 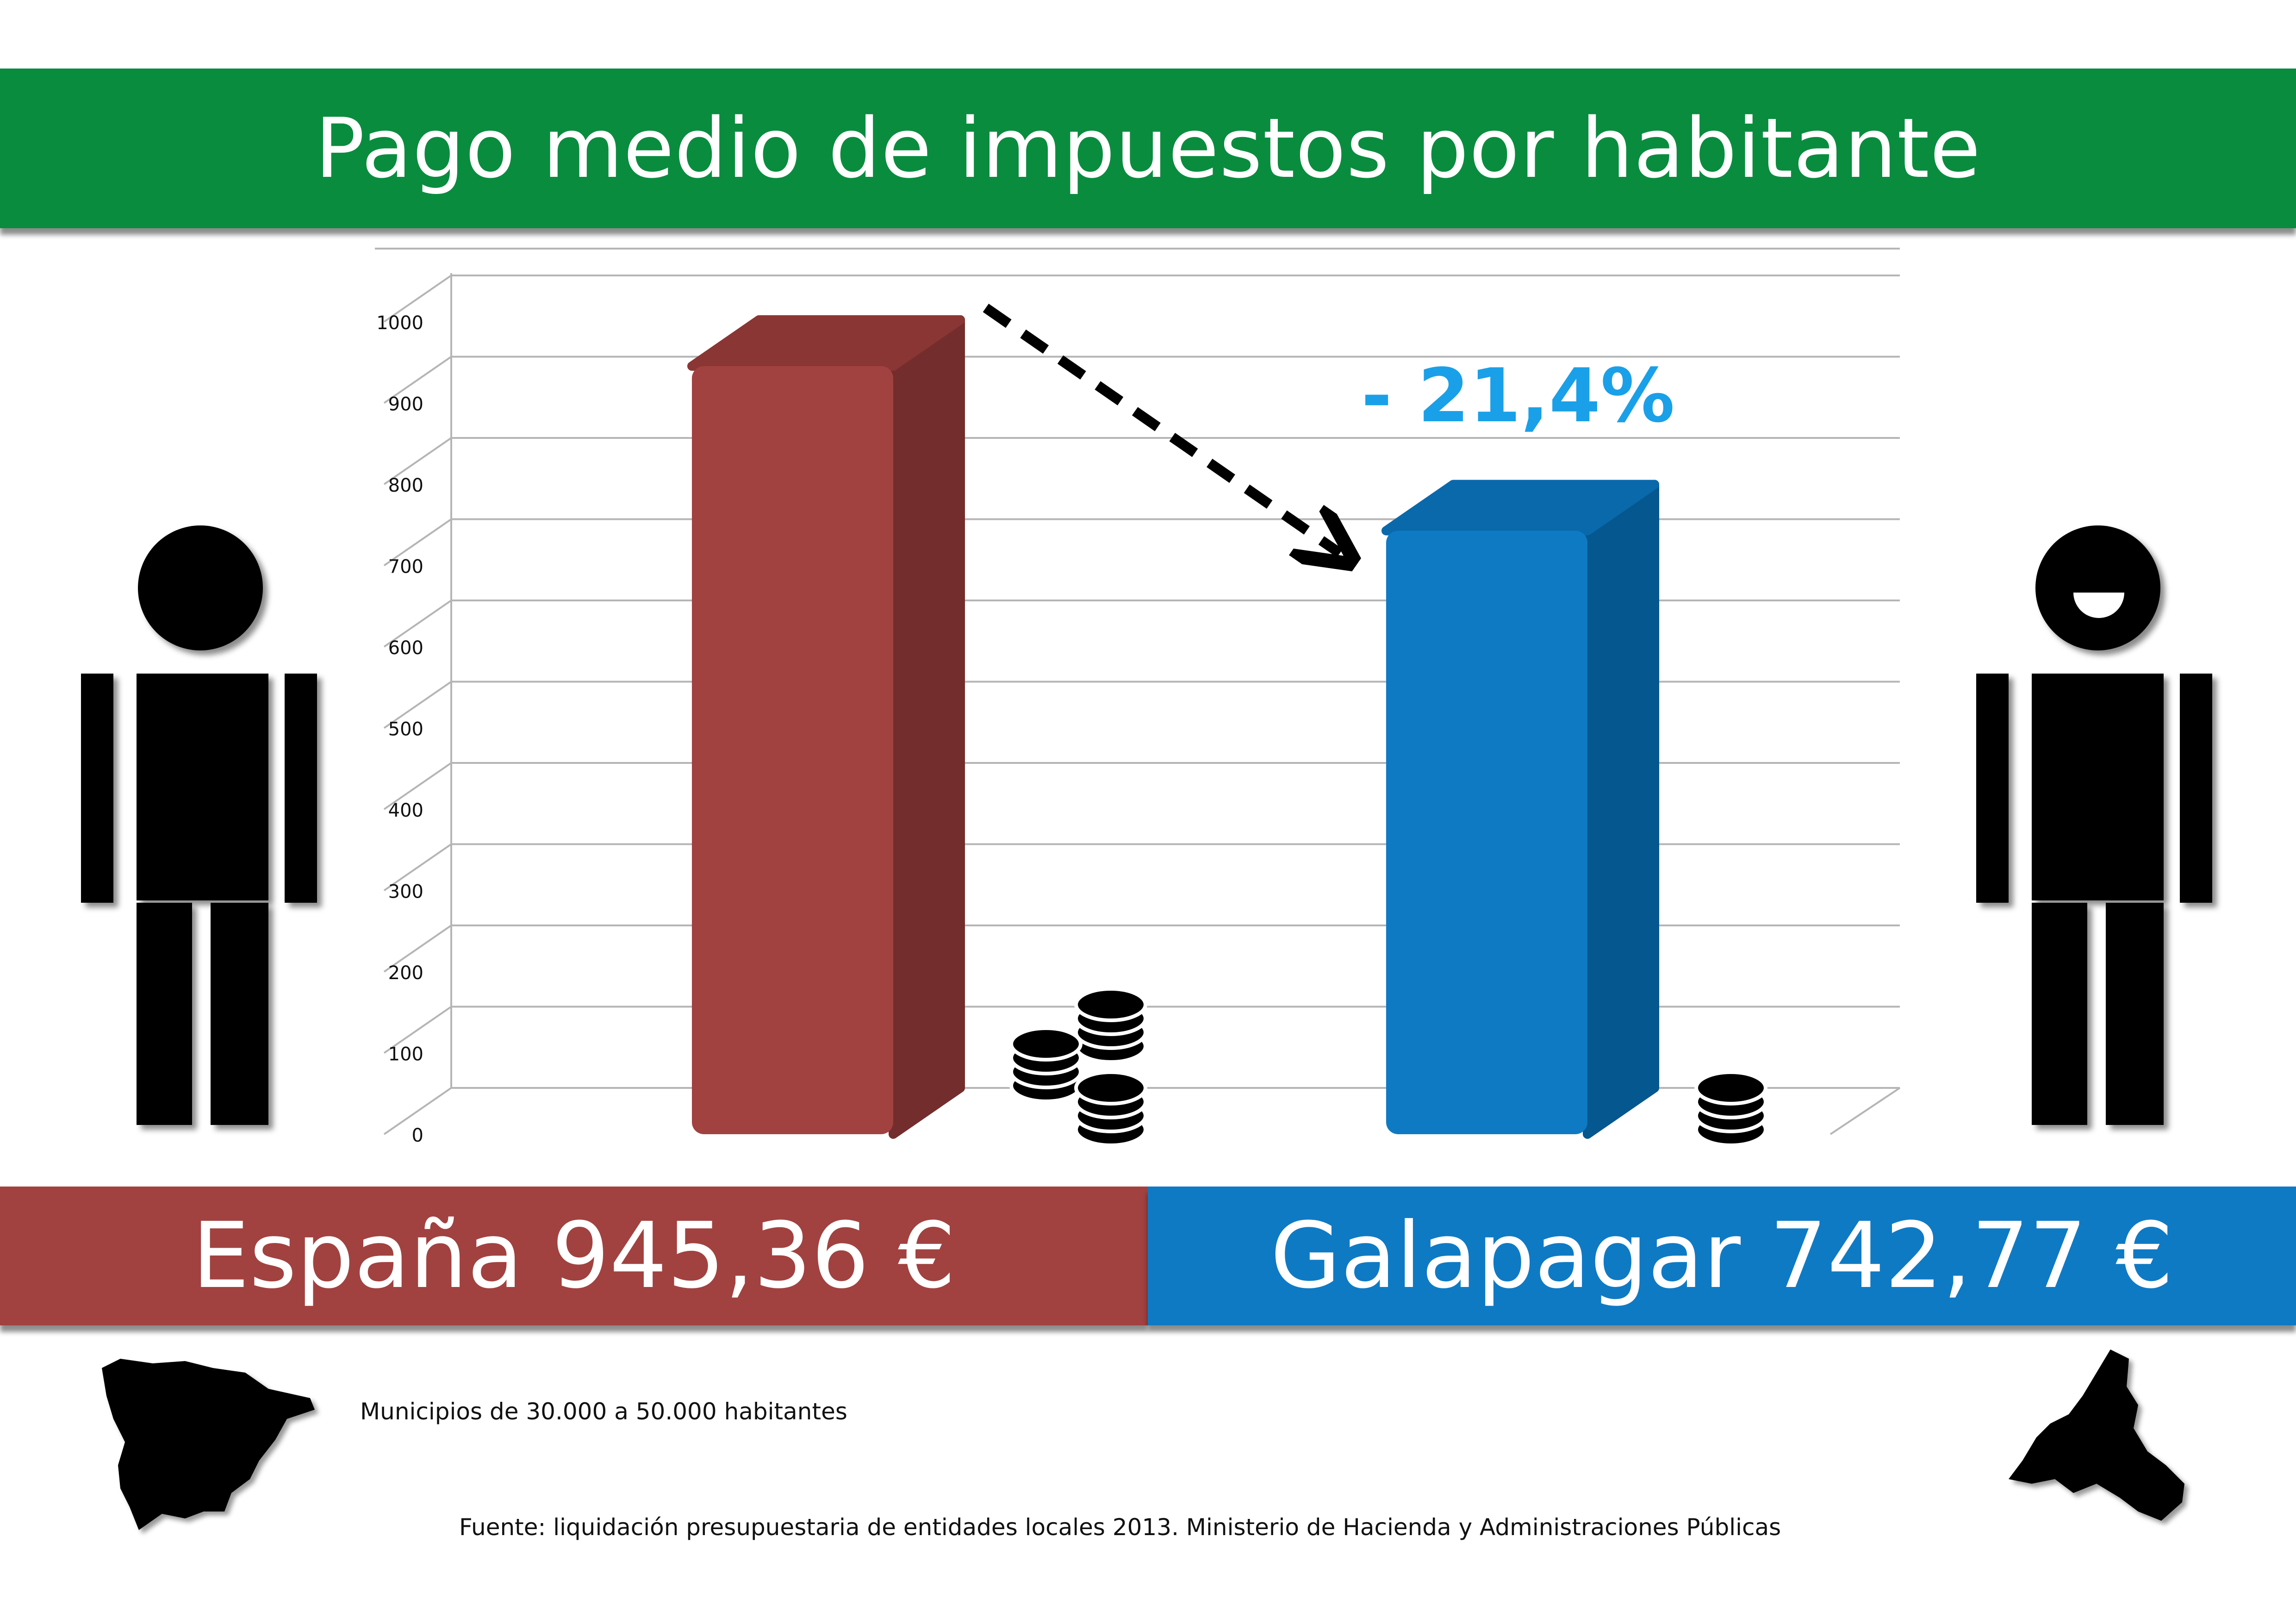 What do you see at coordinates (826, 727) in the screenshot?
I see `bar-espana` at bounding box center [826, 727].